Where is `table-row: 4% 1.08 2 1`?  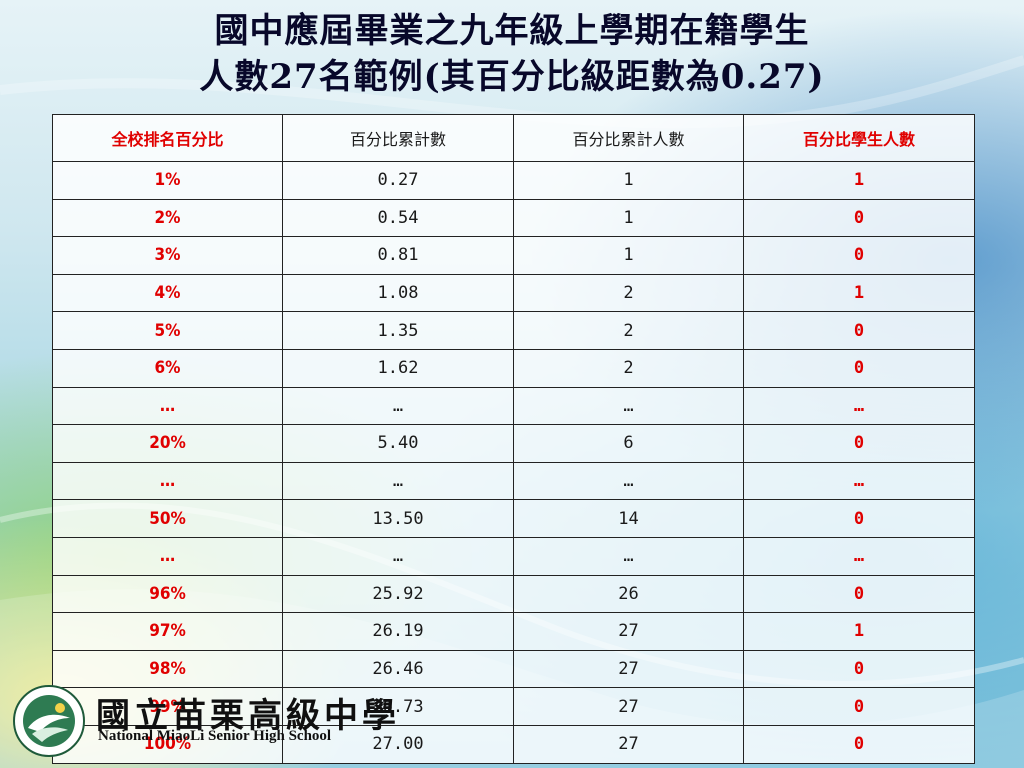
table-row: 4% 1.08 2 1 is located at coordinates (513, 293).